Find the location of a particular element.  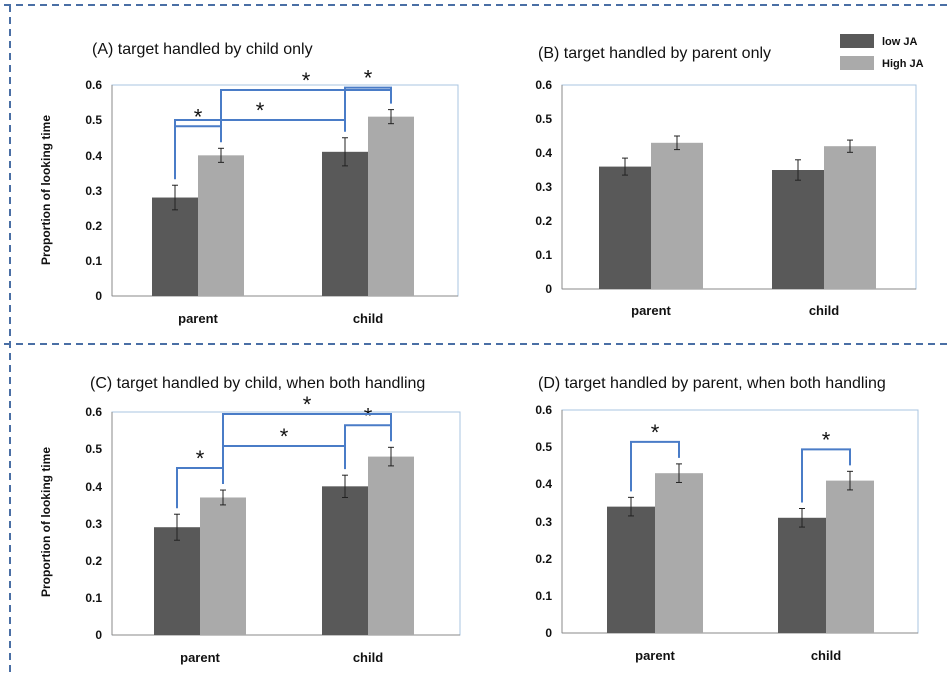

panel-d-y-axis: 0 0.1 0.2 0.3 0.4 0.5 0.6 is located at coordinates (549, 521).